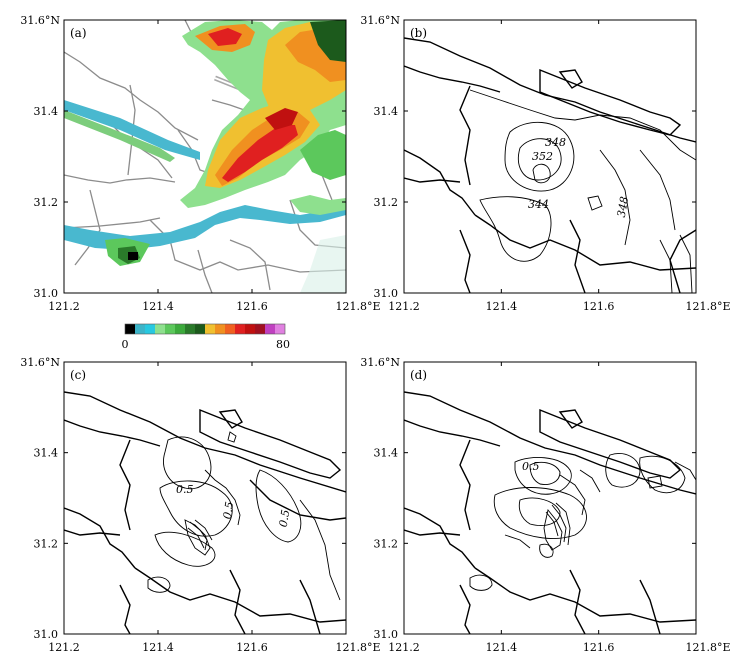  What do you see at coordinates (380, 362) in the screenshot?
I see `y-tick-label-panel-d: 31.6°N` at bounding box center [380, 362].